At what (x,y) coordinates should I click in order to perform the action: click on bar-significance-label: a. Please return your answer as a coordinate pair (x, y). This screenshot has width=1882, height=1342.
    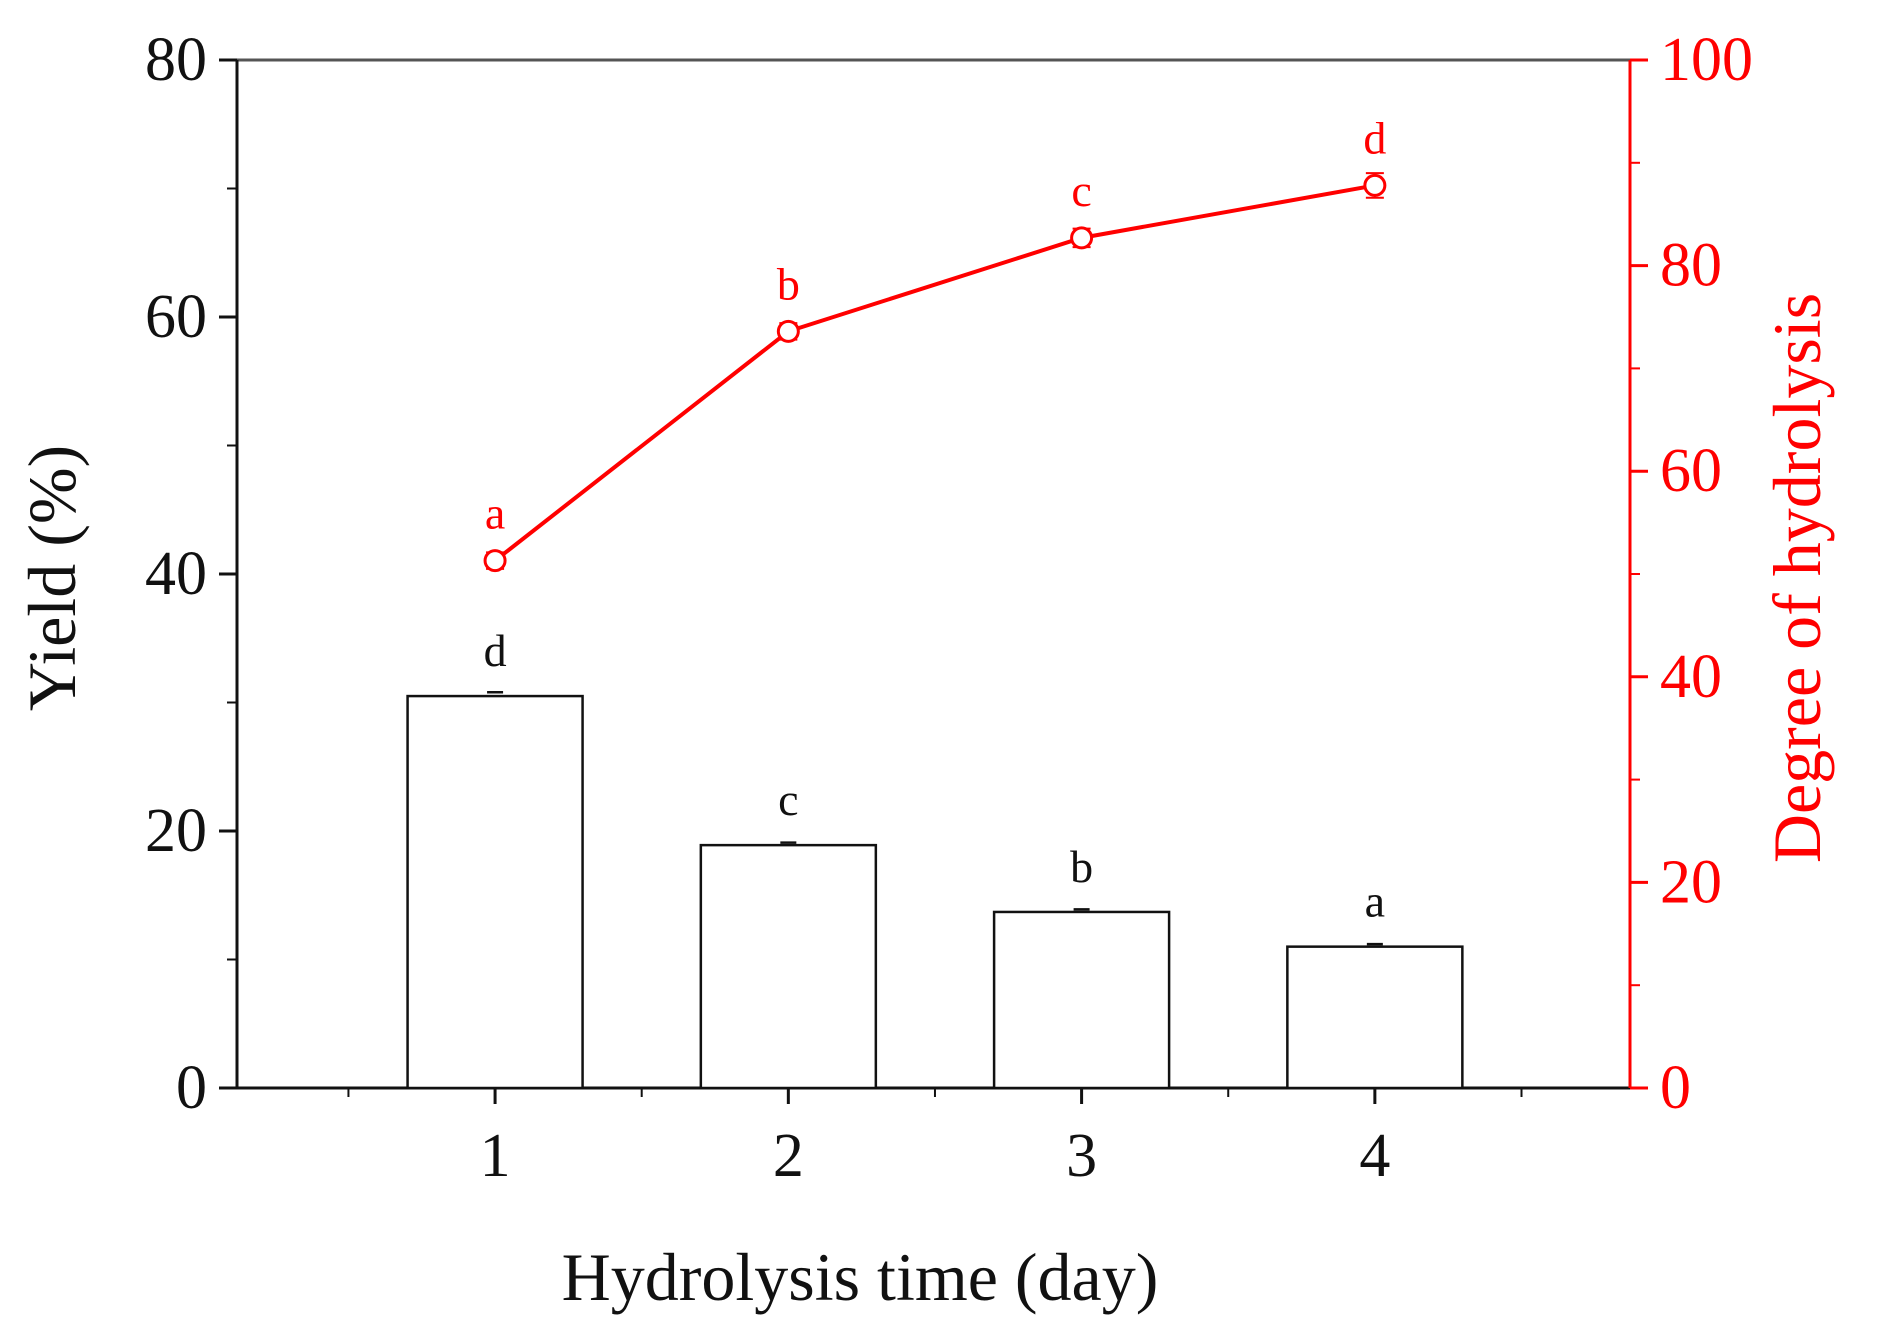
    Looking at the image, I should click on (1375, 901).